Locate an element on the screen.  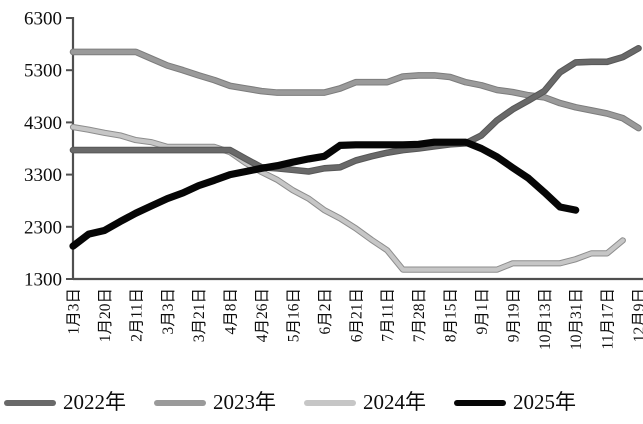
x-axis-label: 4月26日 is located at coordinates (262, 315).